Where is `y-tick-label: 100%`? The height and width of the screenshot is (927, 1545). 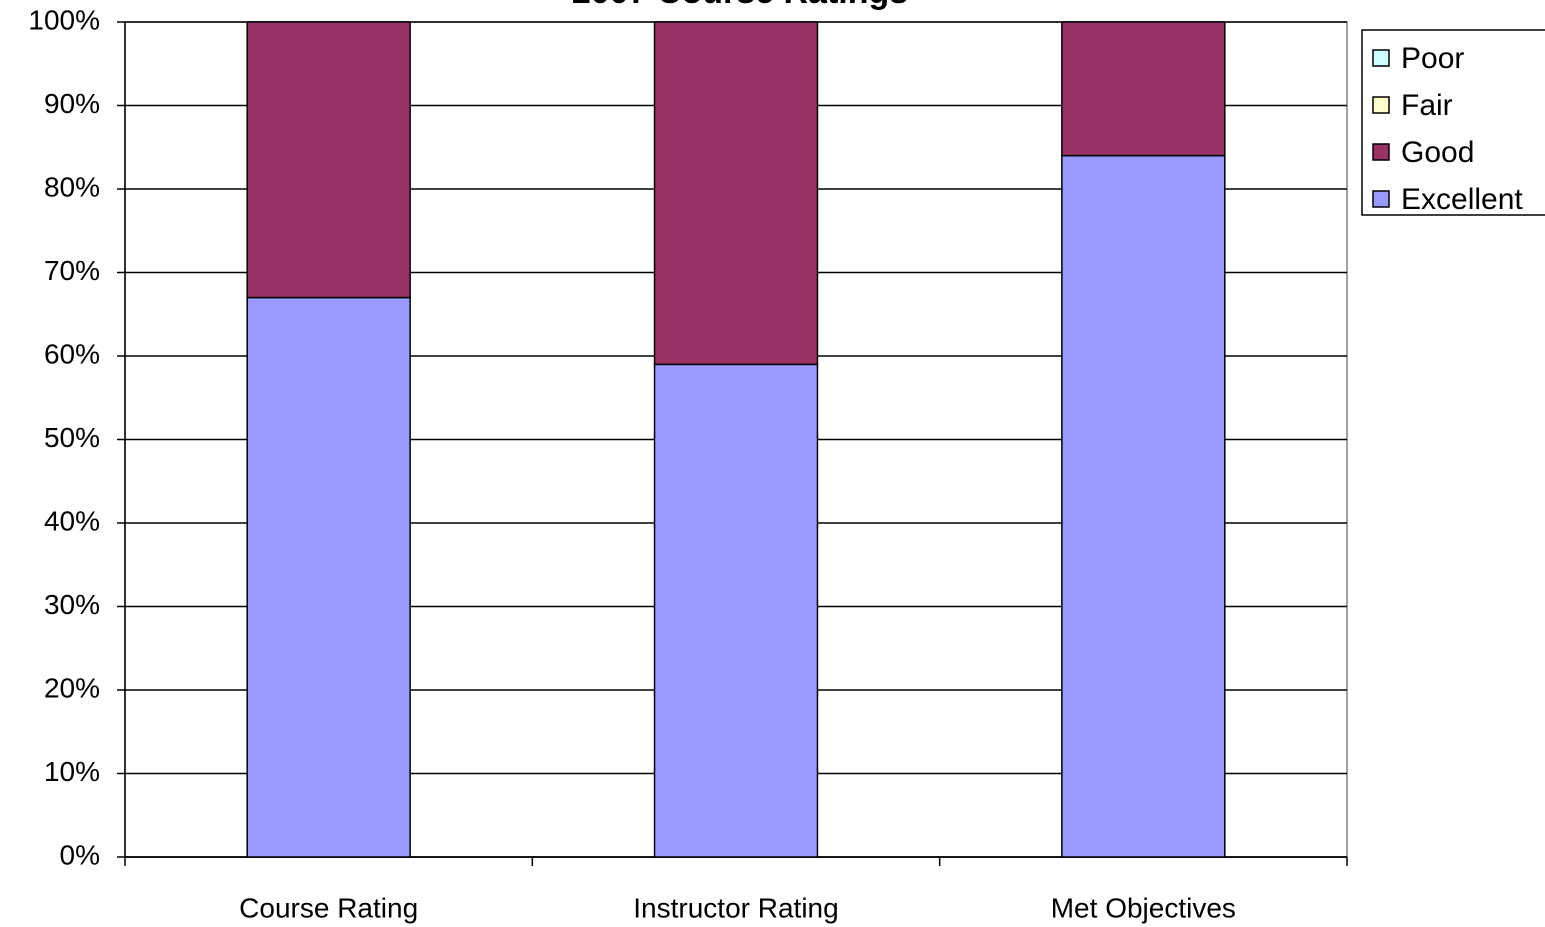 y-tick-label: 100% is located at coordinates (64, 19).